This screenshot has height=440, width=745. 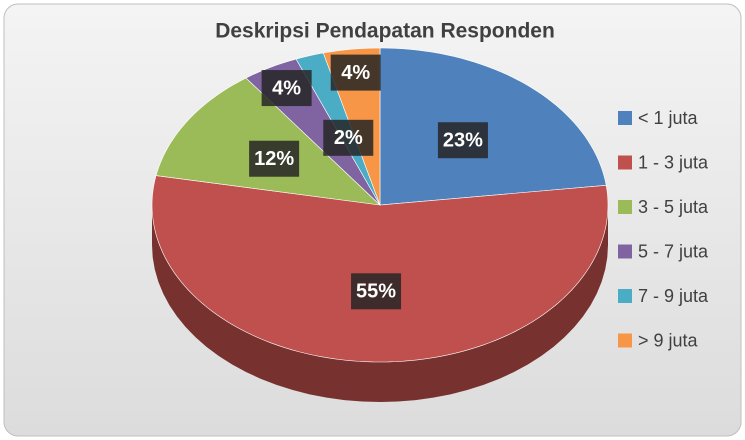 What do you see at coordinates (673, 251) in the screenshot?
I see `legend-label: 5 - 7 juta` at bounding box center [673, 251].